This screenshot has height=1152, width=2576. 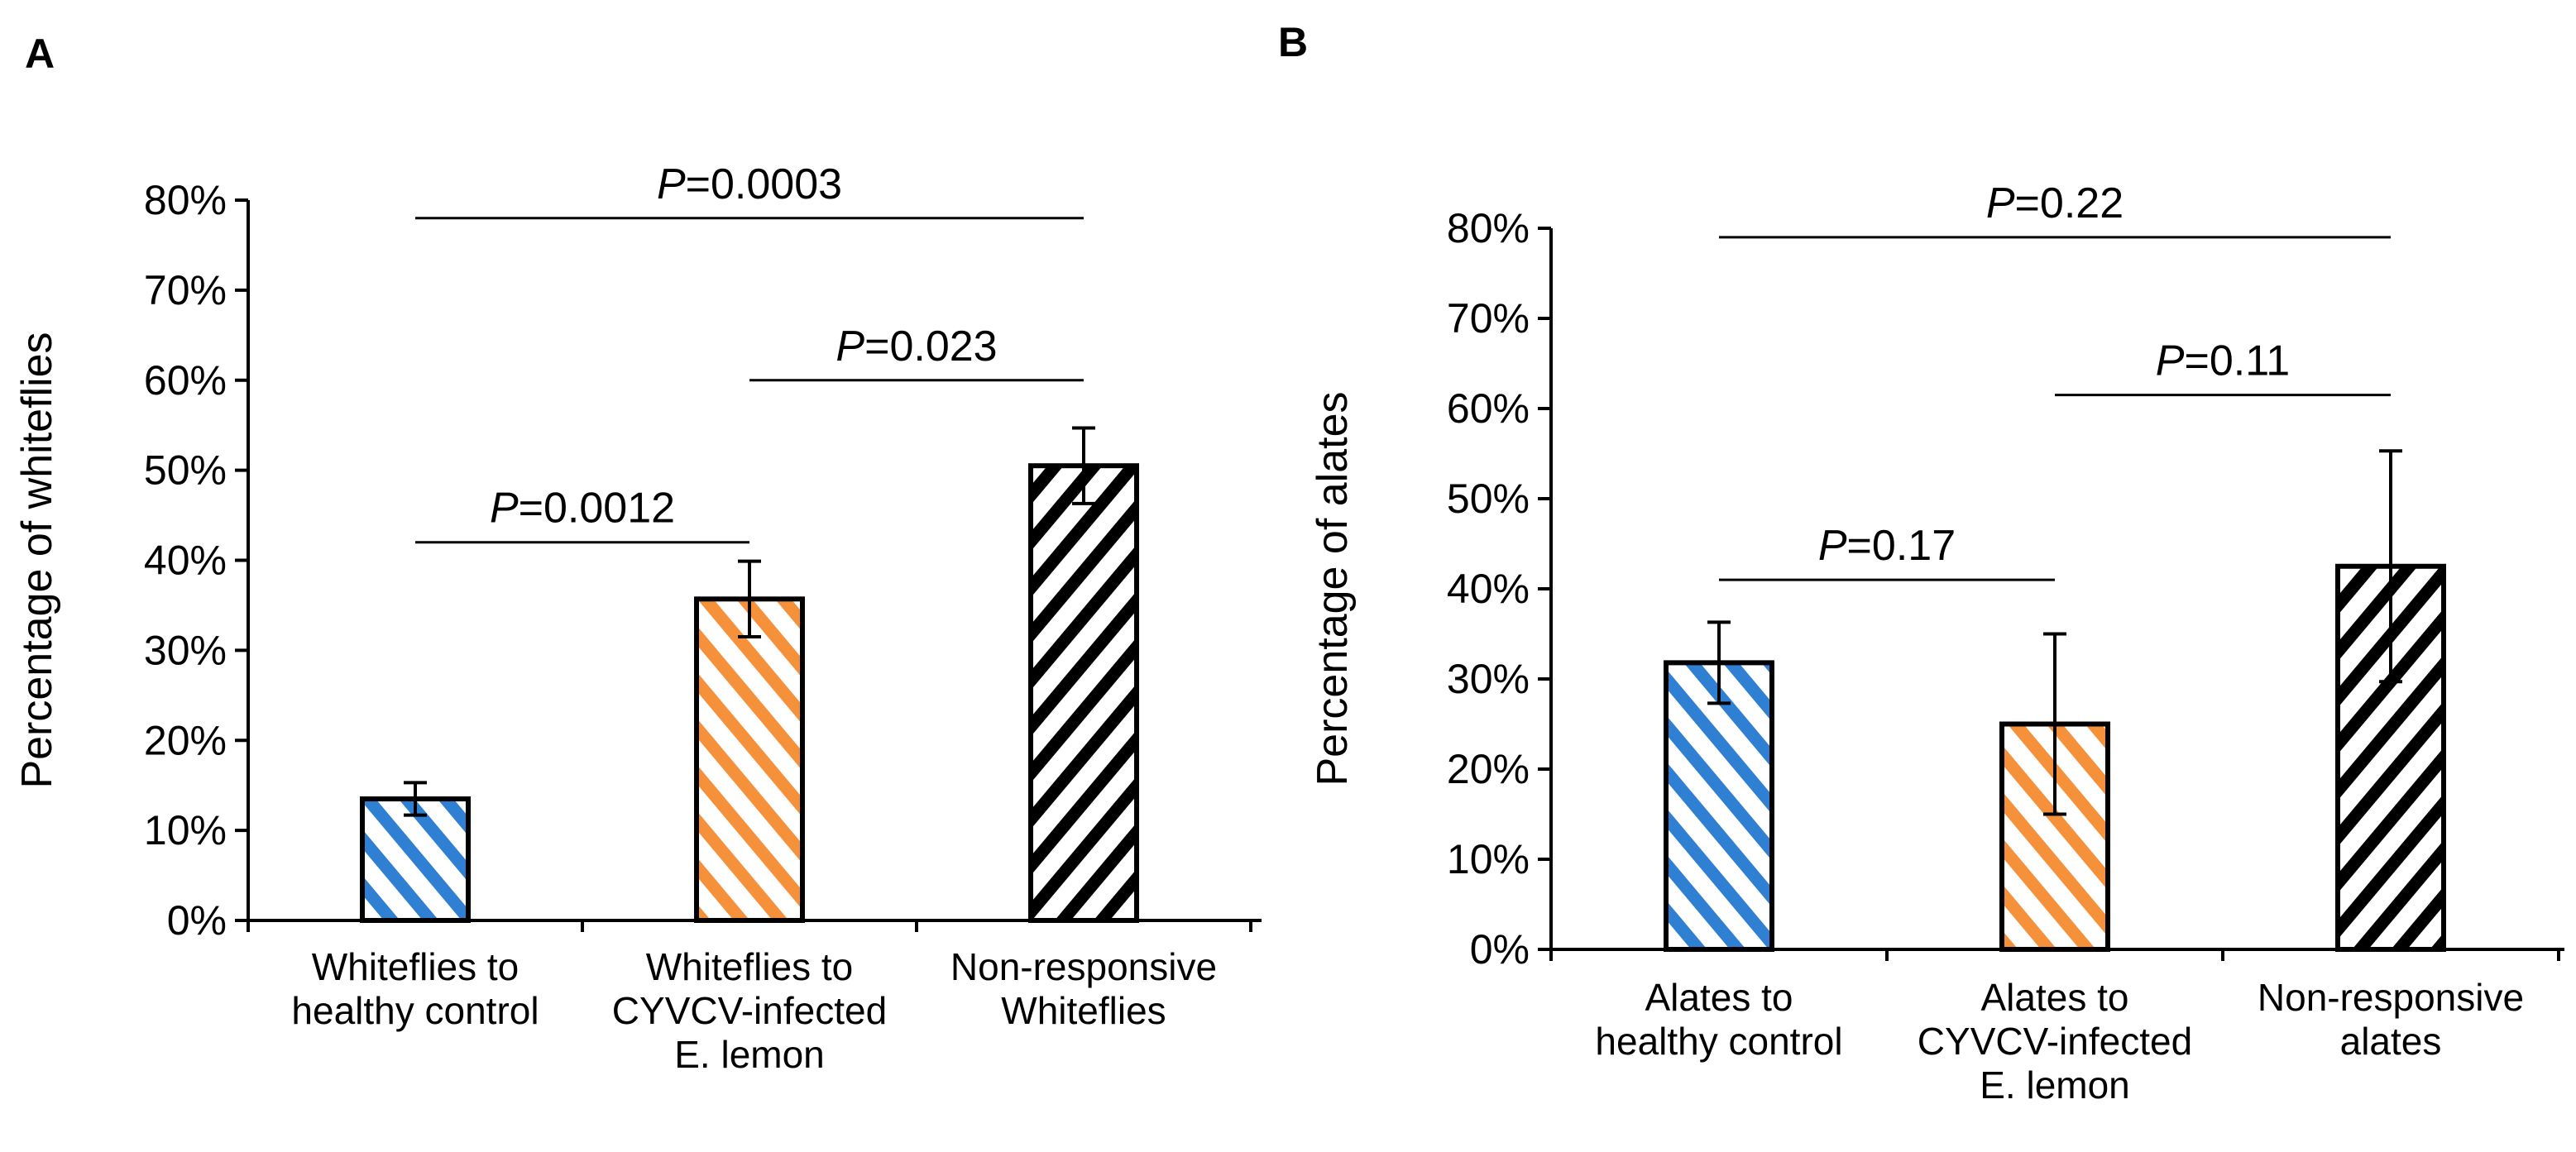 What do you see at coordinates (1489, 589) in the screenshot?
I see `panel-b-y-tick-label: 40%` at bounding box center [1489, 589].